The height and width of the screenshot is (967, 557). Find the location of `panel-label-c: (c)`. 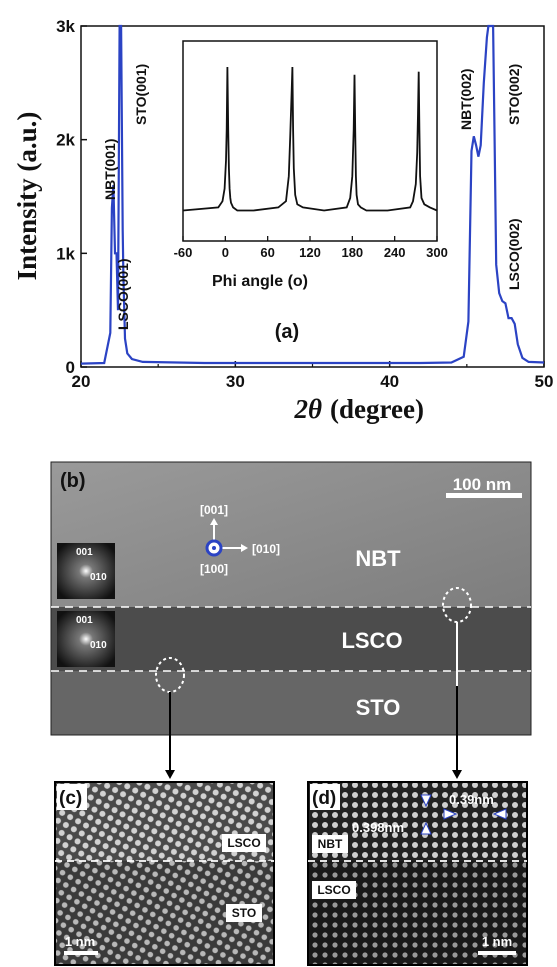

panel-label-c: (c) is located at coordinates (70, 798).